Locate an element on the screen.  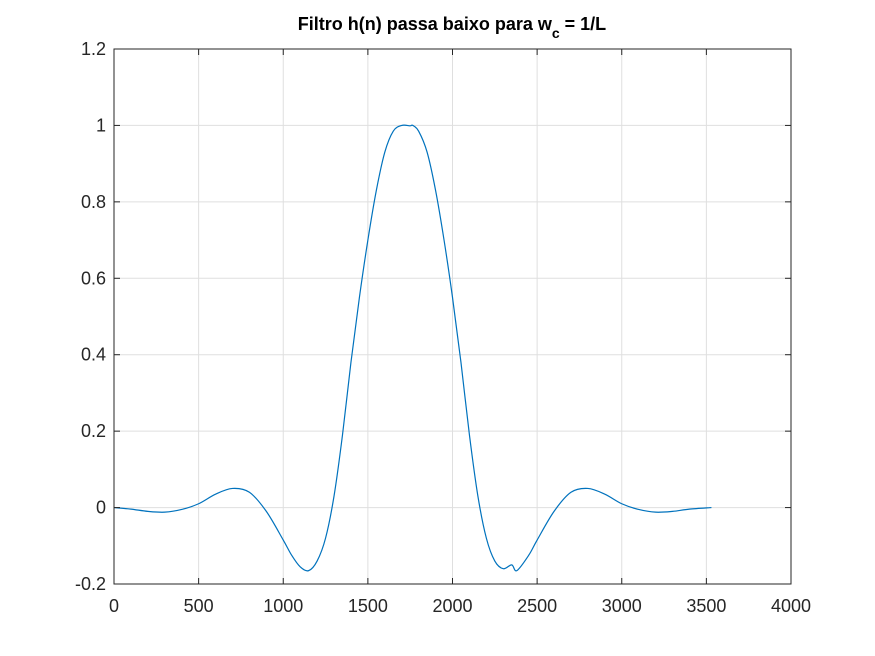
x-tick-label: 4000 is located at coordinates (791, 606).